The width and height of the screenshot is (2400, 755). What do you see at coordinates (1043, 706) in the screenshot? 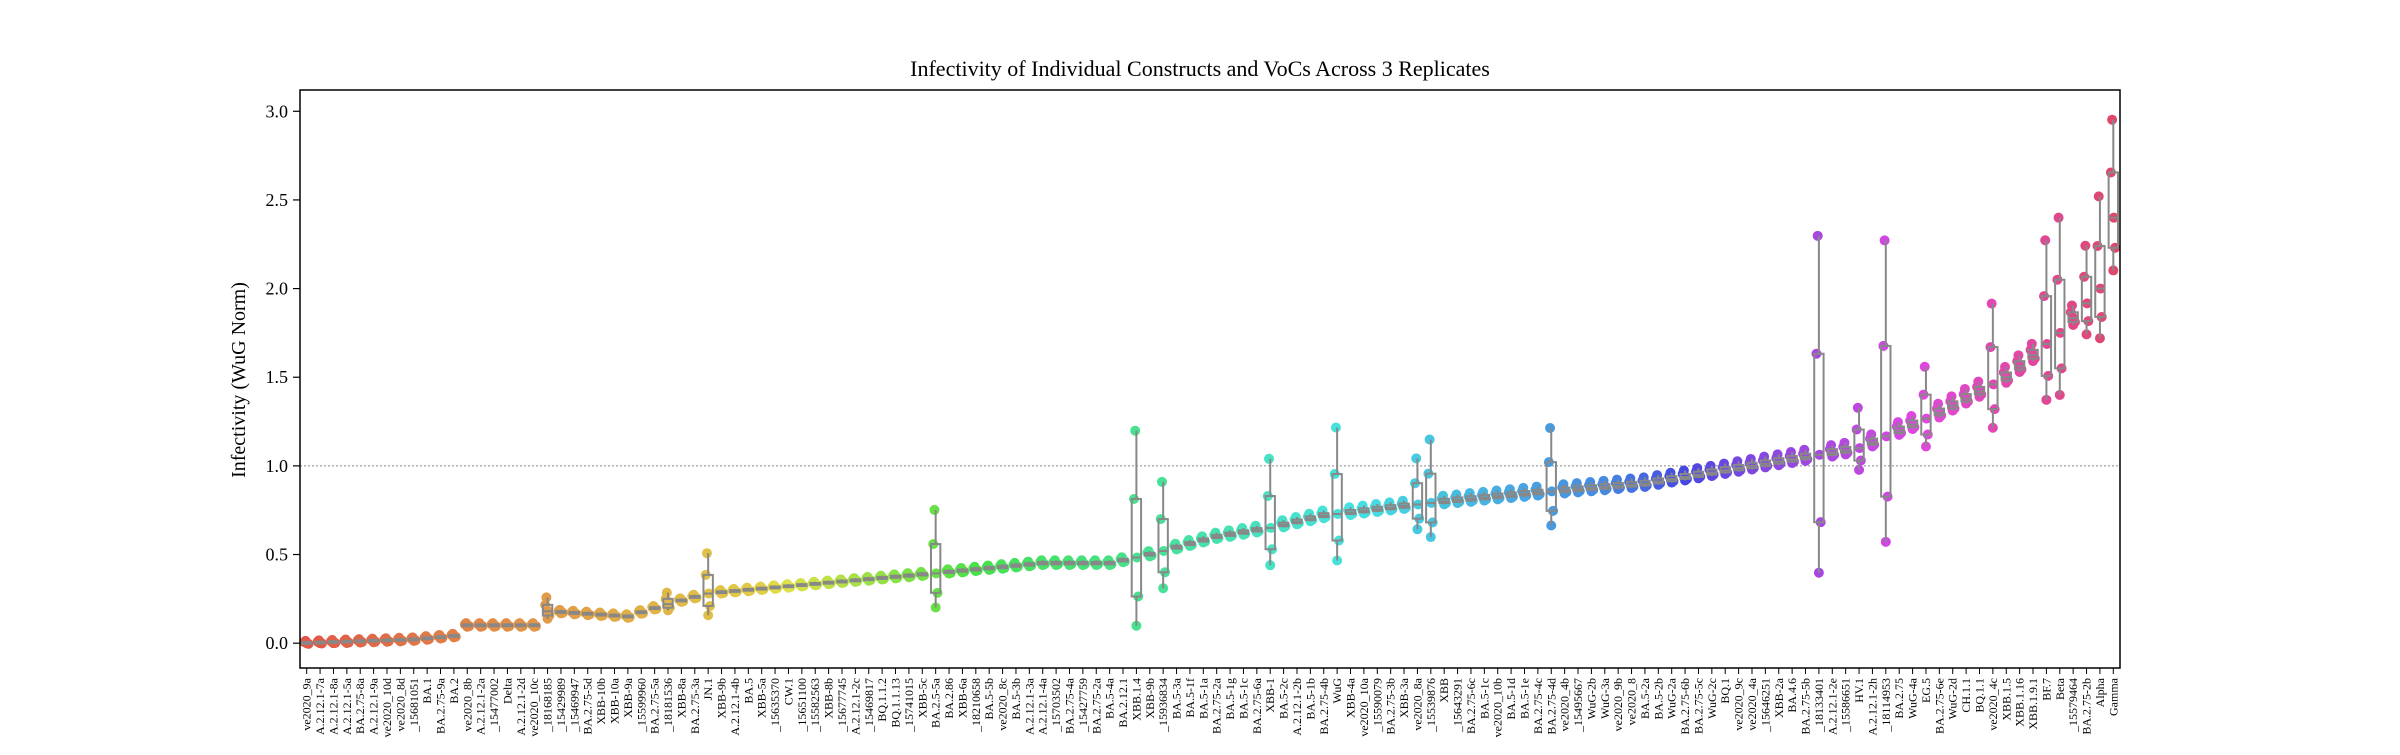
I see `x-tick-label: A.2.12.1-4a` at bounding box center [1043, 706].